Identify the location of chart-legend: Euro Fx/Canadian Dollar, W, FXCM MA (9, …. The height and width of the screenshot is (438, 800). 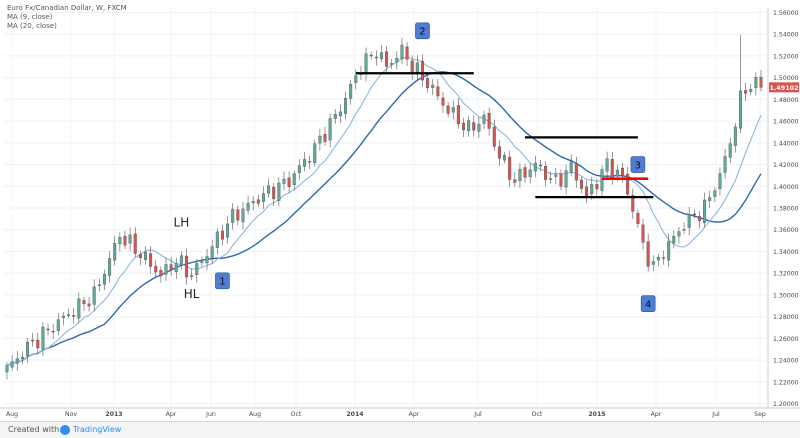
(67, 17).